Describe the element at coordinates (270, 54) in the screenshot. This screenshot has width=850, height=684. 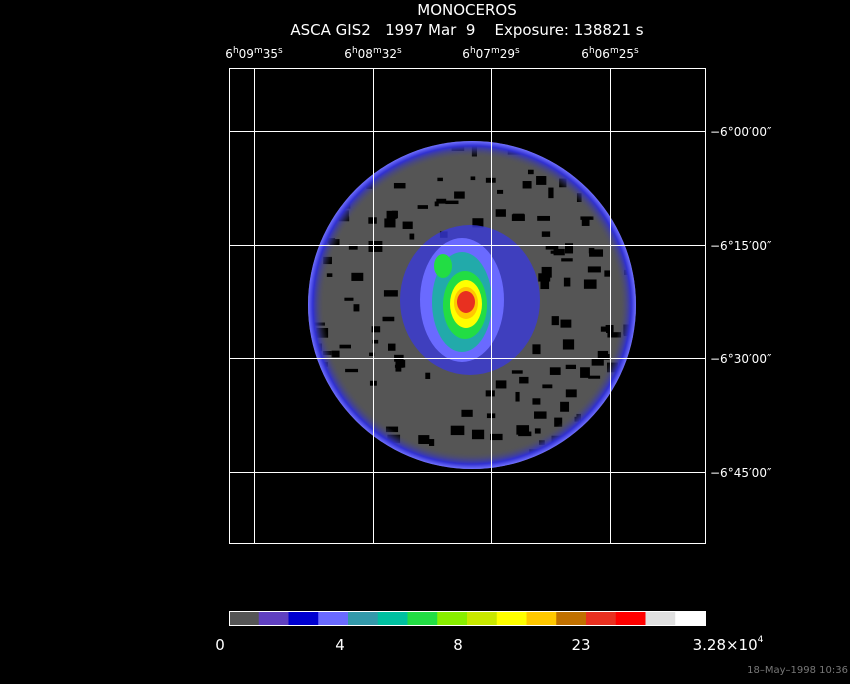
I see `ra-label-part: 35` at that location.